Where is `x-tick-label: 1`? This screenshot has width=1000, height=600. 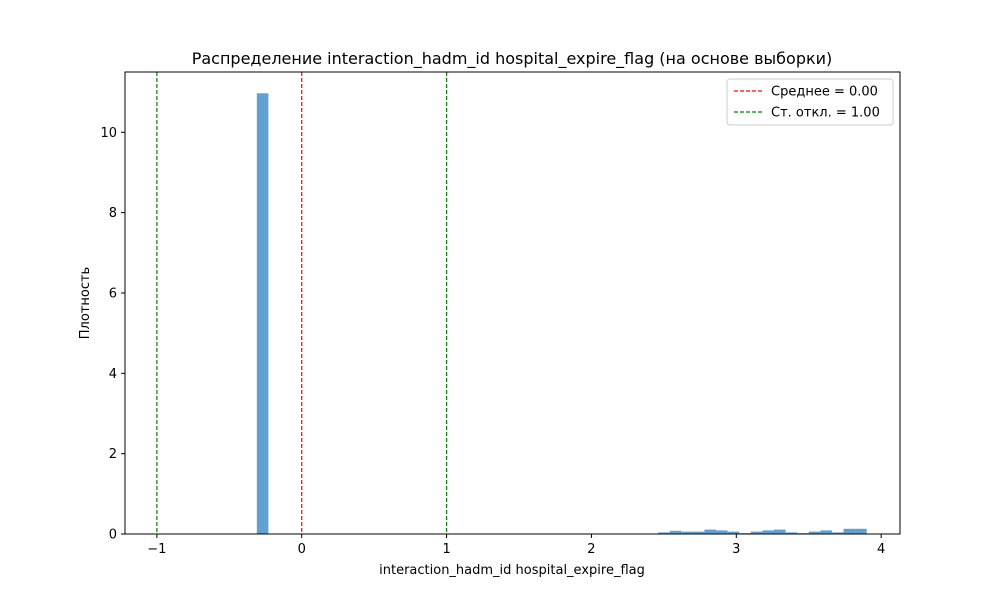 x-tick-label: 1 is located at coordinates (446, 549).